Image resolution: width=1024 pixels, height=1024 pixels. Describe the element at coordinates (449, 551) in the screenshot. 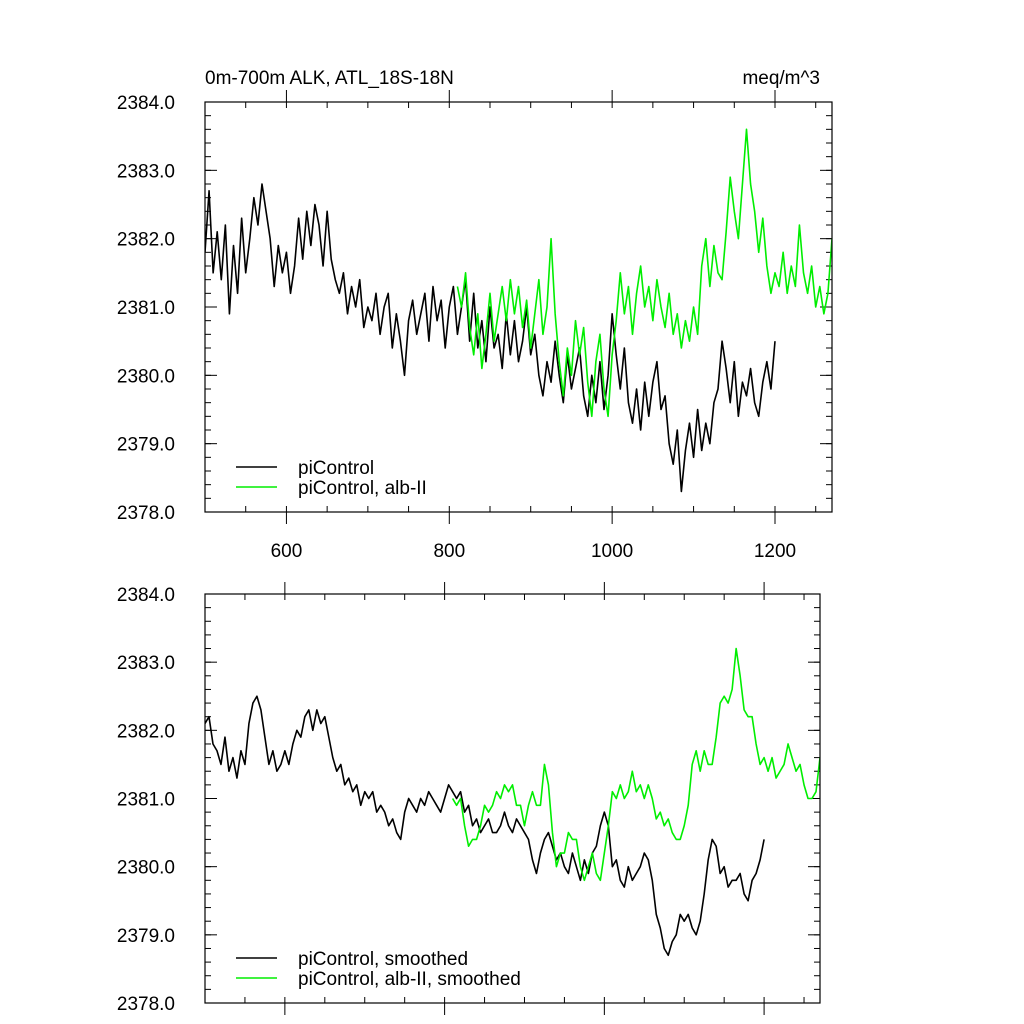

I see `x-tick-label: 800` at that location.